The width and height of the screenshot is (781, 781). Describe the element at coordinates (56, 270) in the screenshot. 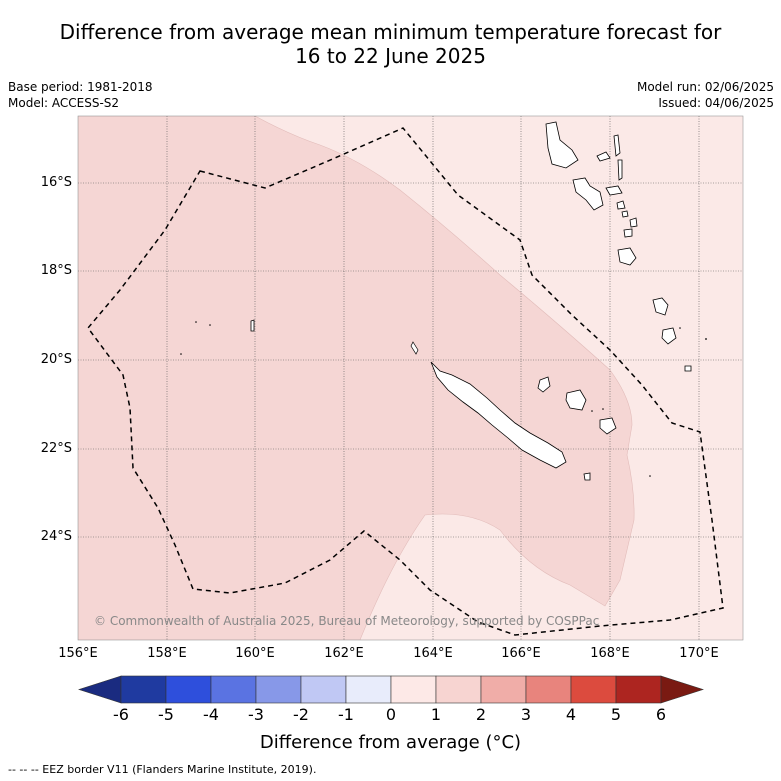

I see `lat-label: 18°S` at that location.